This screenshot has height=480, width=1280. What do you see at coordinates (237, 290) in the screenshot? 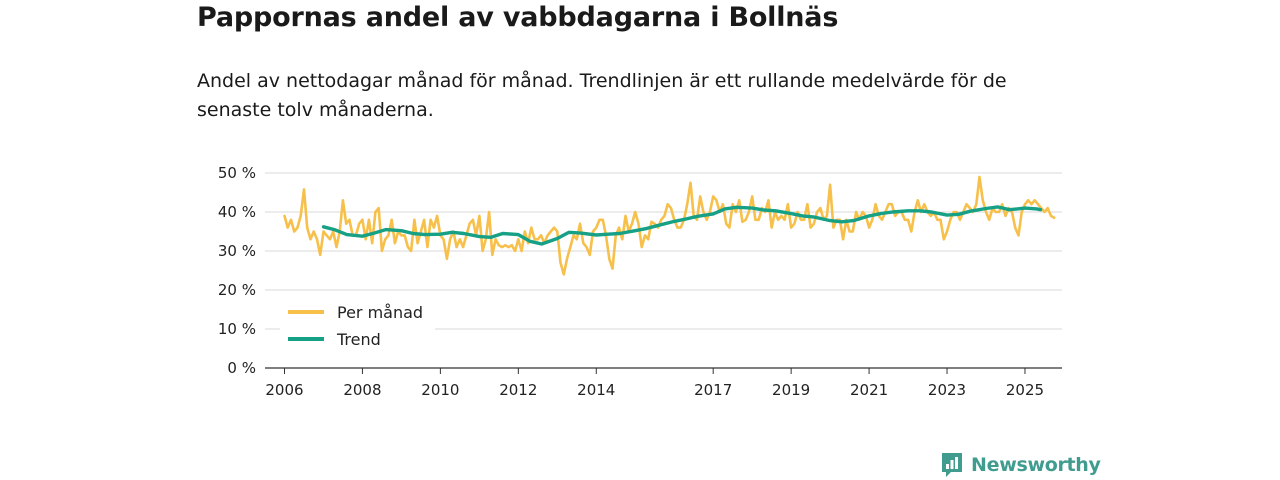
I see `y-tick-label: 20 %` at bounding box center [237, 290].